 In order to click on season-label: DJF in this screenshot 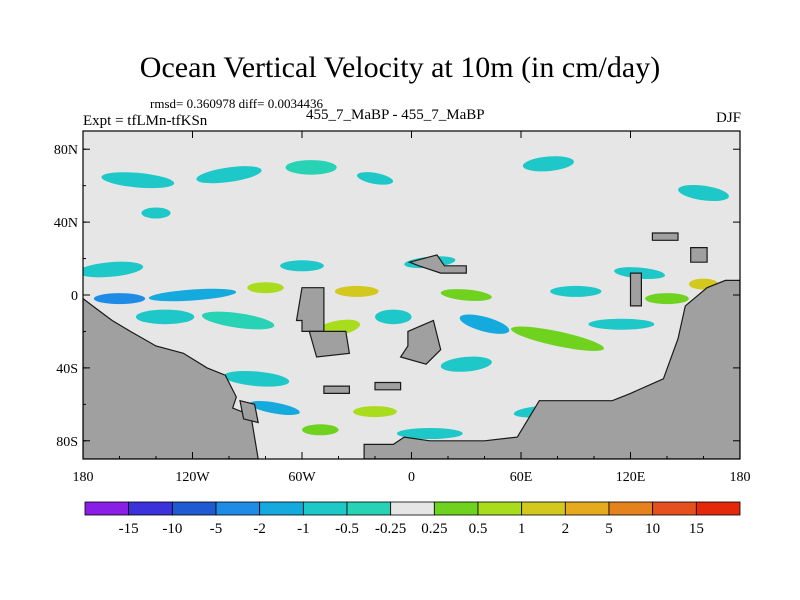, I will do `click(728, 118)`.